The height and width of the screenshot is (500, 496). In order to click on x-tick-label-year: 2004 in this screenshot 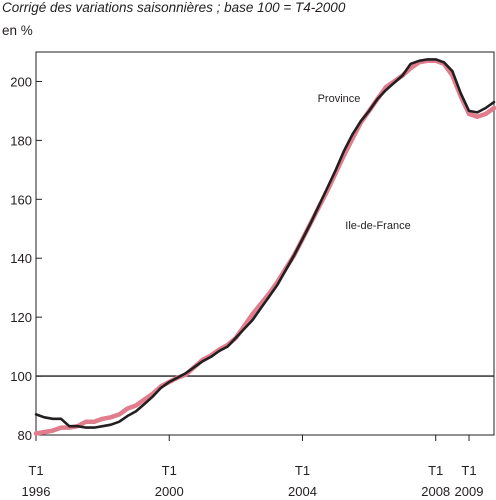, I will do `click(302, 491)`.